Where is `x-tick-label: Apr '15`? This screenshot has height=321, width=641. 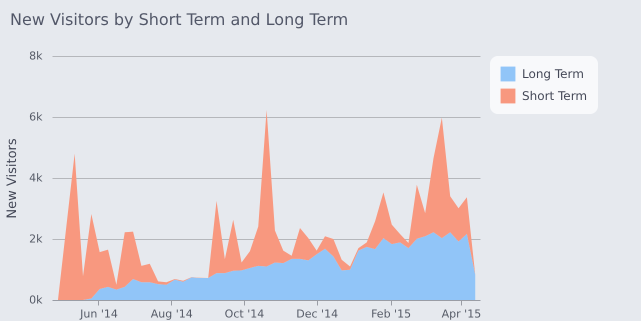
x-tick-label: Apr '15 is located at coordinates (462, 314).